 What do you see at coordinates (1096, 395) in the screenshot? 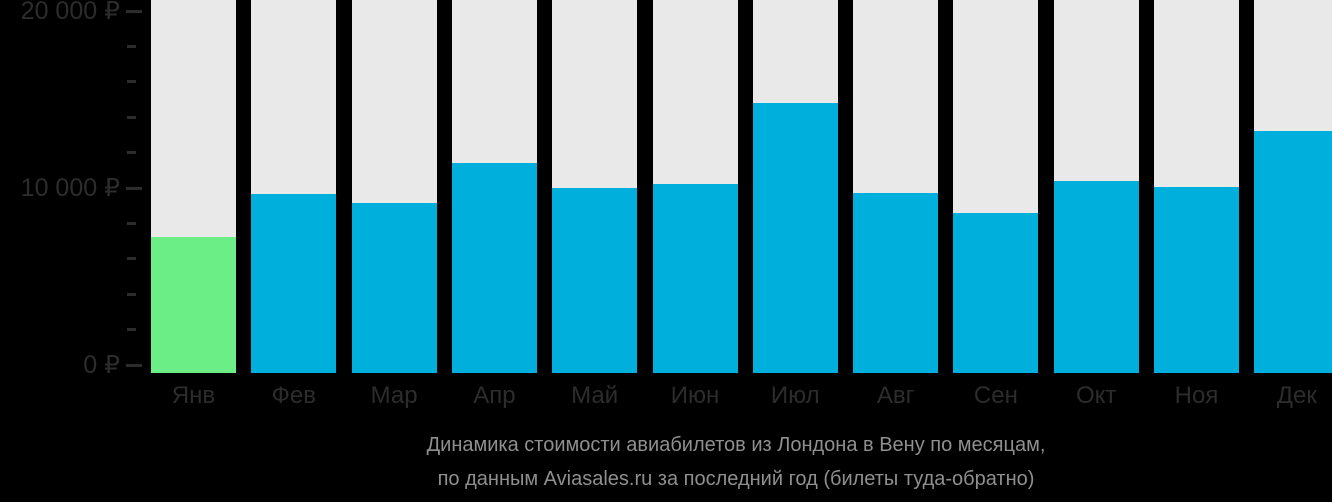
I see `x-axis-label-oct: Окт` at bounding box center [1096, 395].